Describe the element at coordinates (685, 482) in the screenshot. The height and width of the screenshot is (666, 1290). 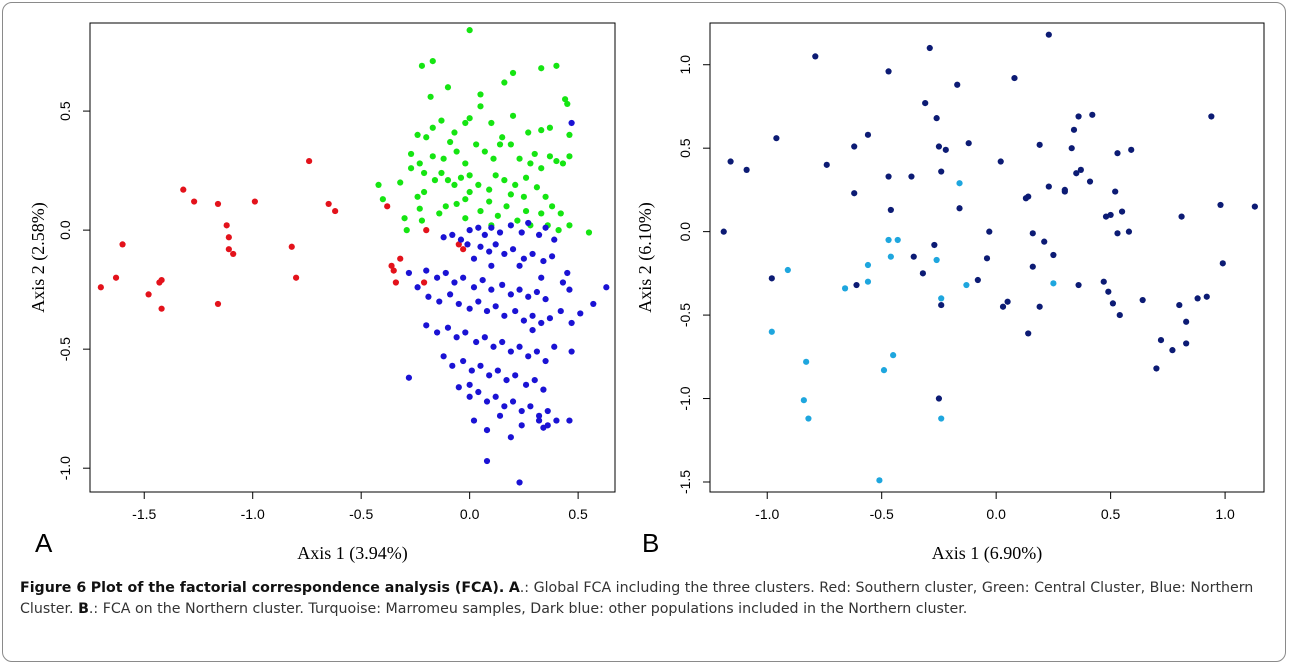
I see `panel-b-y-tick-label: -1.5` at that location.